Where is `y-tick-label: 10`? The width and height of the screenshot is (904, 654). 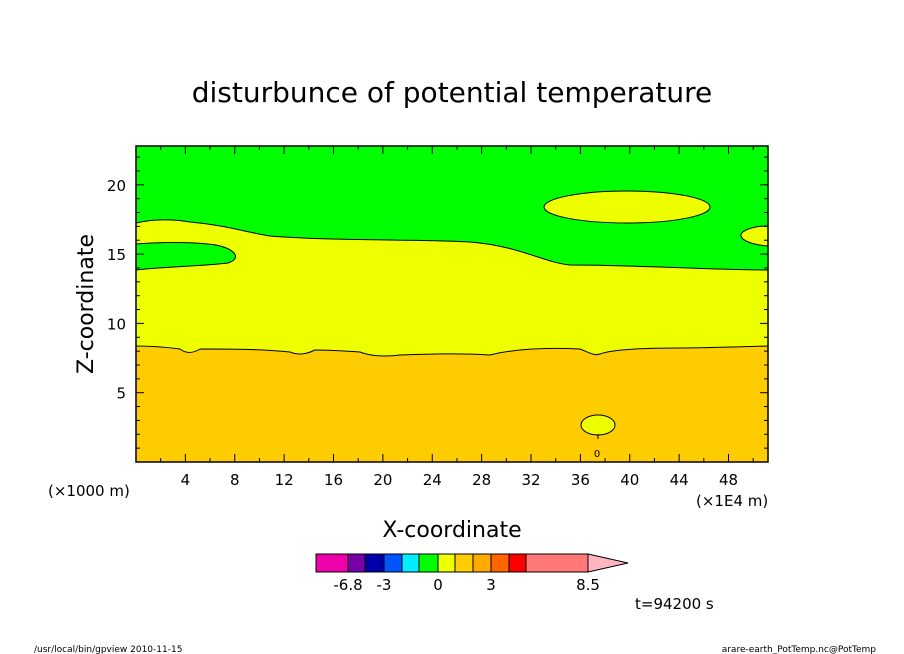 y-tick-label: 10 is located at coordinates (116, 324).